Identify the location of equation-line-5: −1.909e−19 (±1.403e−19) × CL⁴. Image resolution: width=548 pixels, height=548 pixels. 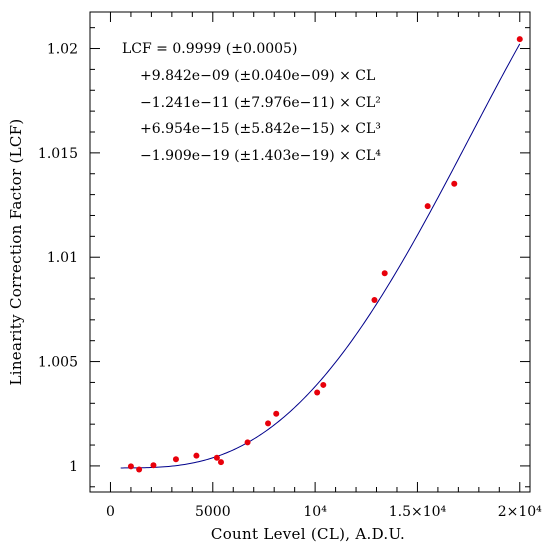
(260, 156).